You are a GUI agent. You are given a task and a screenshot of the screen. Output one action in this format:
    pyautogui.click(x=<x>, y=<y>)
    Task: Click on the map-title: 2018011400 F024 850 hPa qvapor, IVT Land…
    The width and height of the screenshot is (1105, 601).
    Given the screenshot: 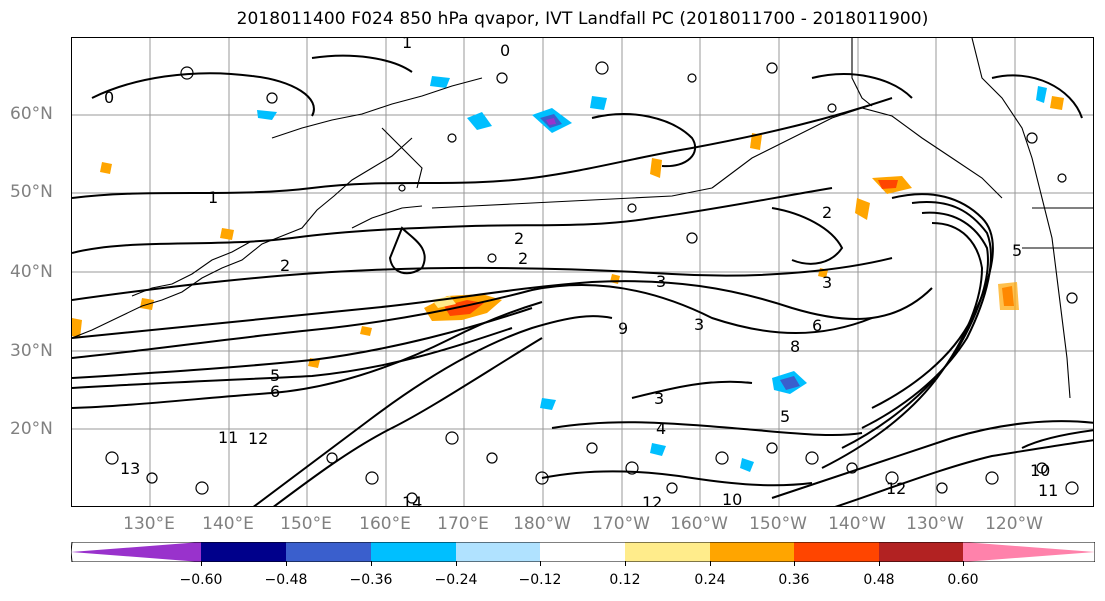 What is the action you would take?
    pyautogui.click(x=582, y=19)
    